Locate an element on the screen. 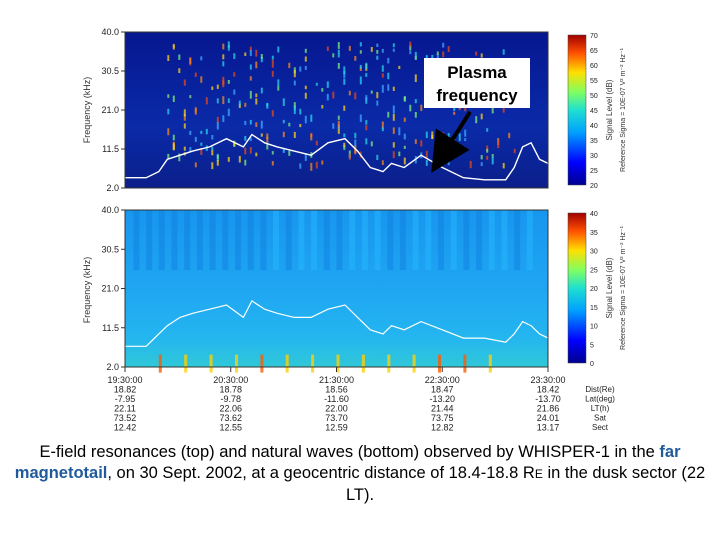  bottom-y-axis: 40.0 30.5 21.0 11.5 2.0 is located at coordinates (113, 288).